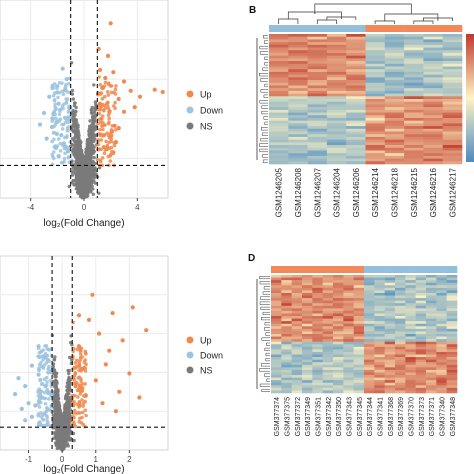 This screenshot has width=474, height=474. What do you see at coordinates (266, 85) in the screenshot?
I see `row-dendrogram-branch` at bounding box center [266, 85].